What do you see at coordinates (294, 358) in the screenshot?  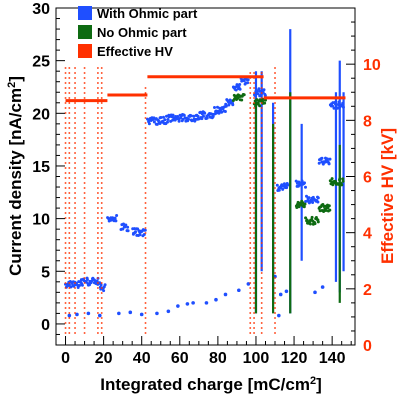 I see `x-tick-label-120: 120` at bounding box center [294, 358].